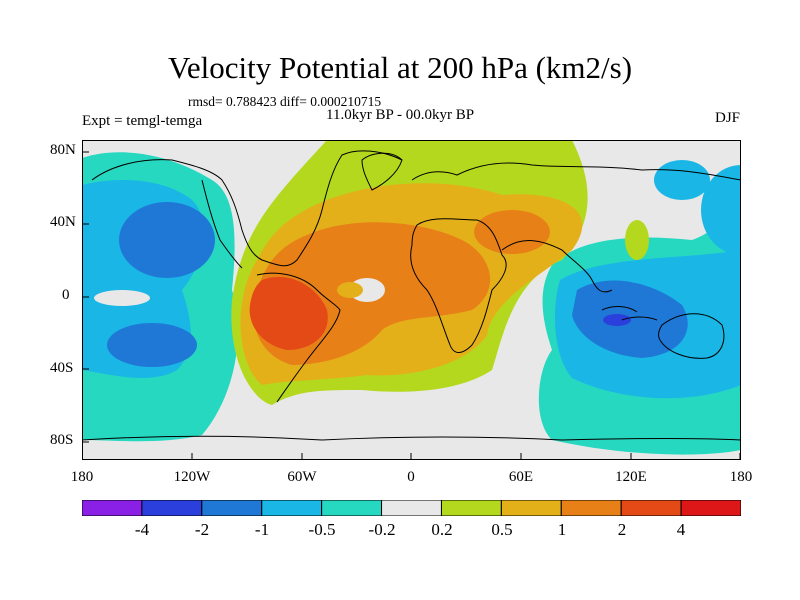  I want to click on stats-label: rmsd= 0.788423 diff= 0.000210715, so click(285, 101).